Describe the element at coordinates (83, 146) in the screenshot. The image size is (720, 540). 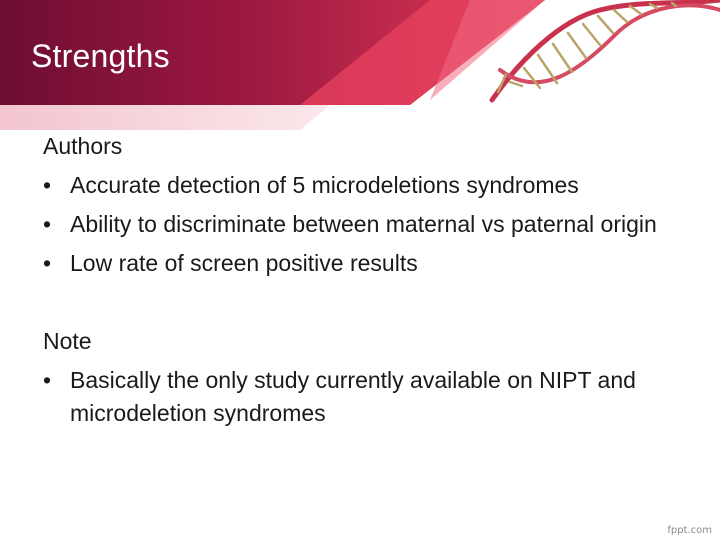
I see `section-label-authors: Authors` at that location.